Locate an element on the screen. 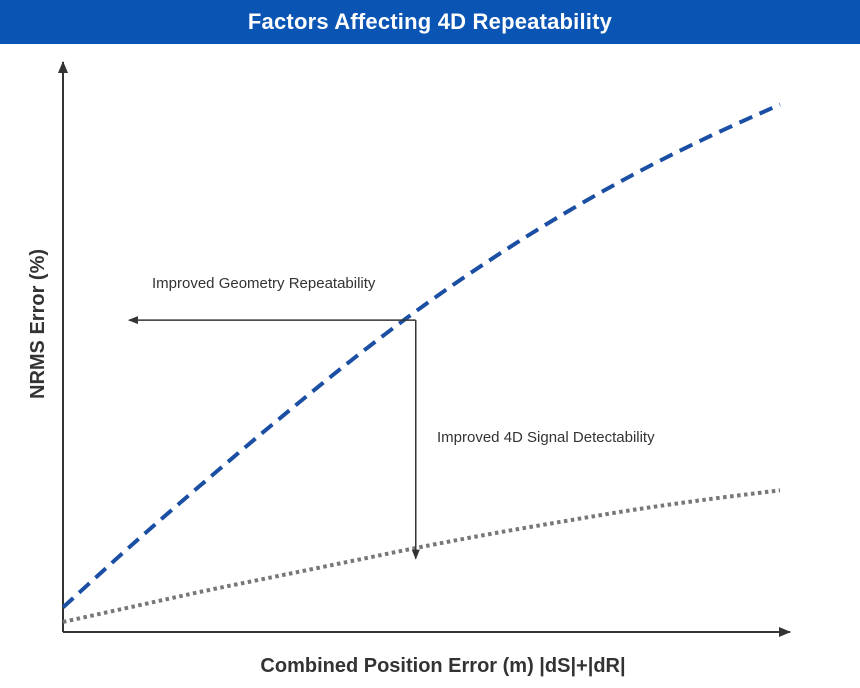 Image resolution: width=860 pixels, height=688 pixels. y-axis-label: NRMS Error (%) is located at coordinates (38, 324).